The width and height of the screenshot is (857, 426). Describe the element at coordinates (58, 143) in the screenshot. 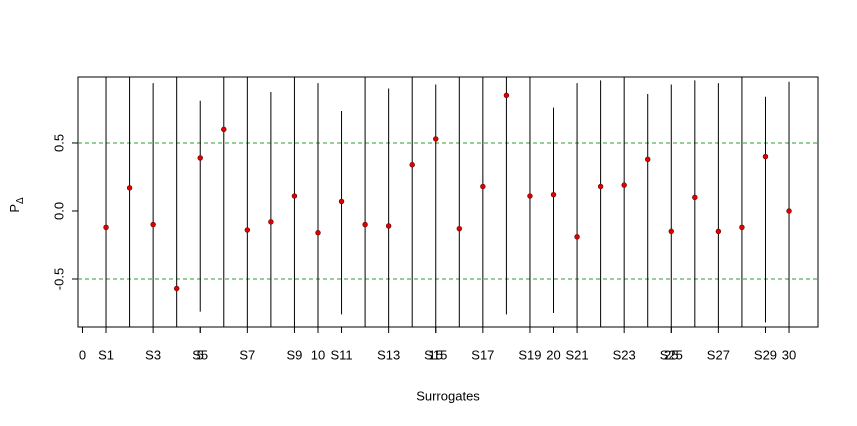

I see `y-tick-label: 0.5` at that location.